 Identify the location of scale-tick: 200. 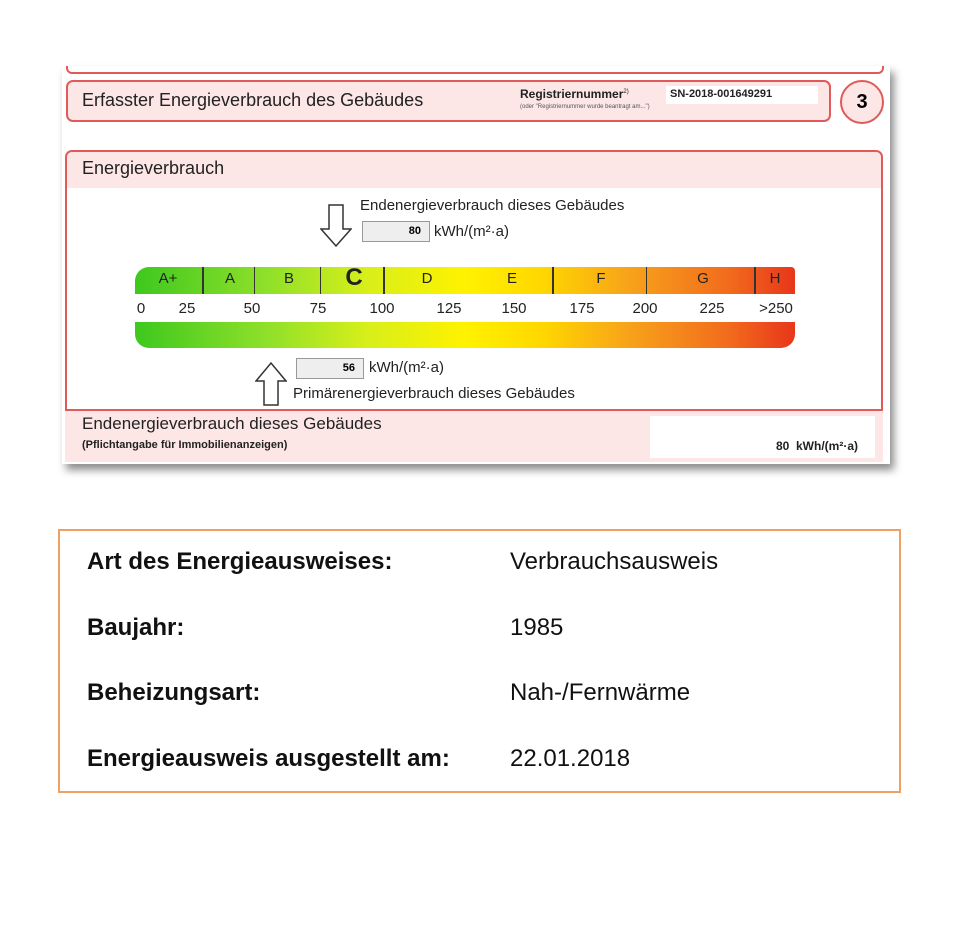
(645, 308).